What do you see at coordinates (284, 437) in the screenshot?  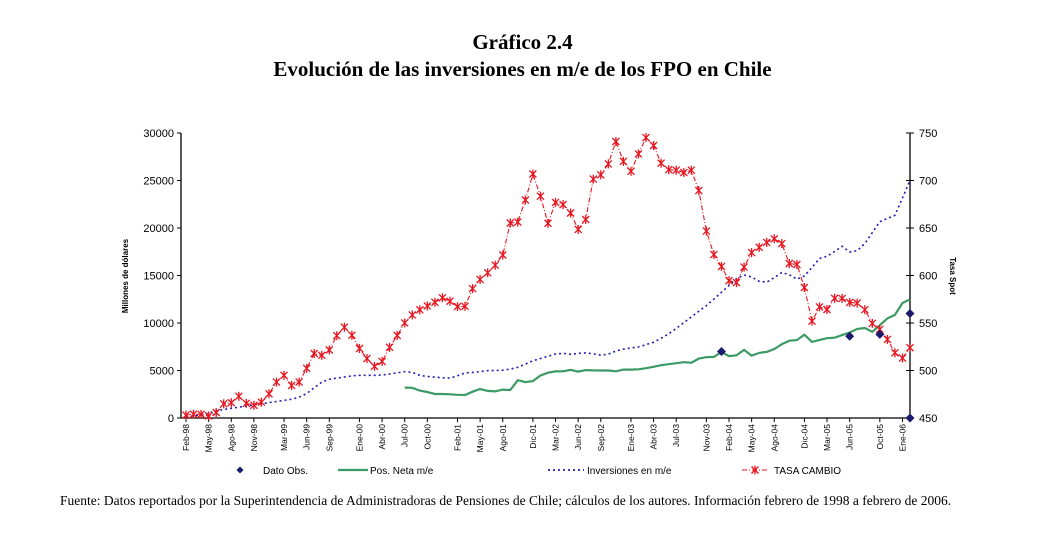 I see `x-tick-label: Mar-99` at bounding box center [284, 437].